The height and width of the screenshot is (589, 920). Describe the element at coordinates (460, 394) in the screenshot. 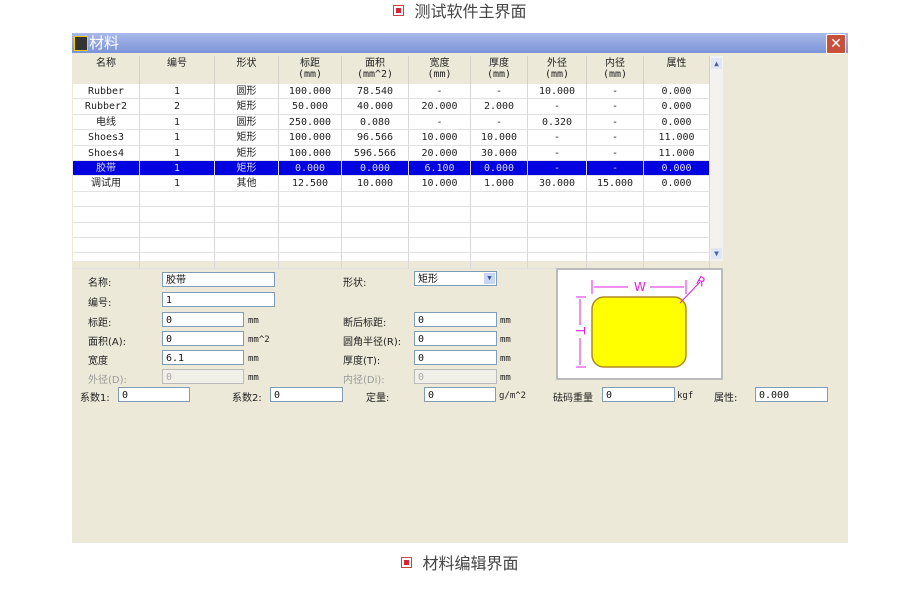

I see `basis-weight-input: 0` at that location.